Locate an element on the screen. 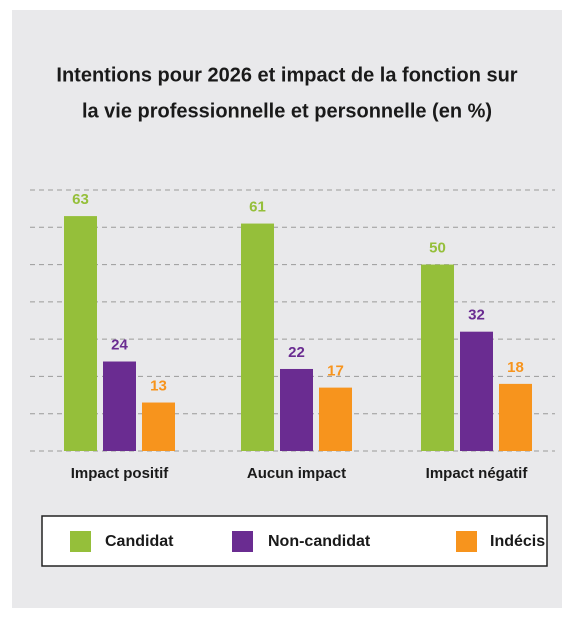  value-label: 24 is located at coordinates (119, 344).